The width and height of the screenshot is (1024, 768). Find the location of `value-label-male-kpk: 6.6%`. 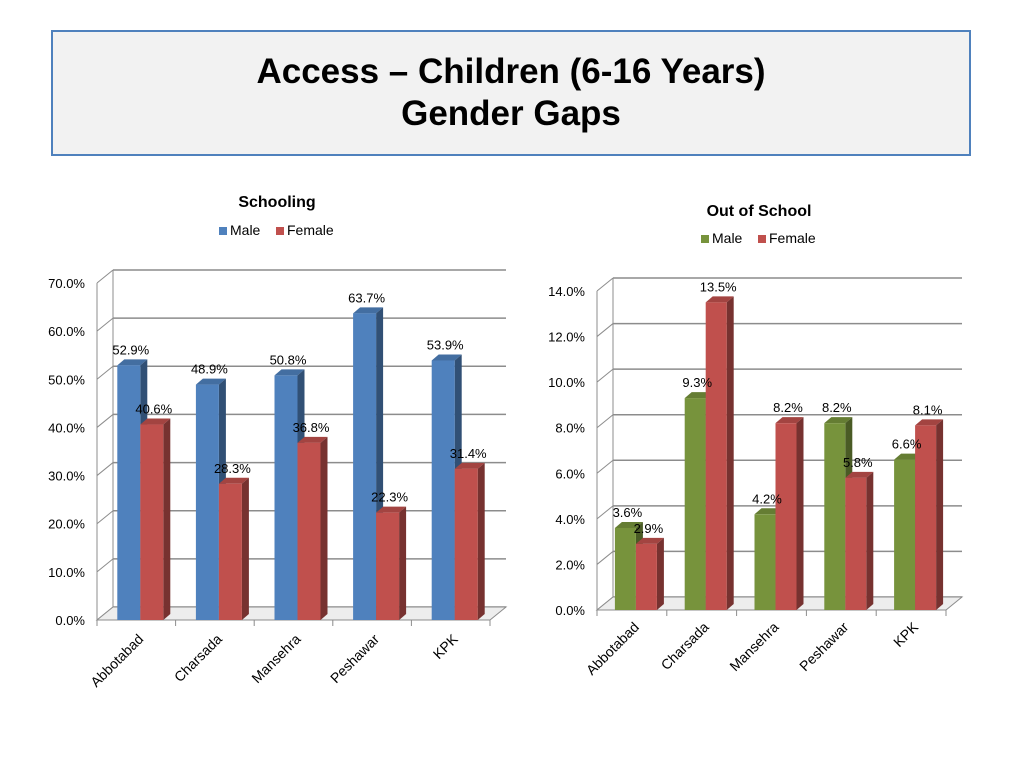

value-label-male-kpk: 6.6% is located at coordinates (907, 444).